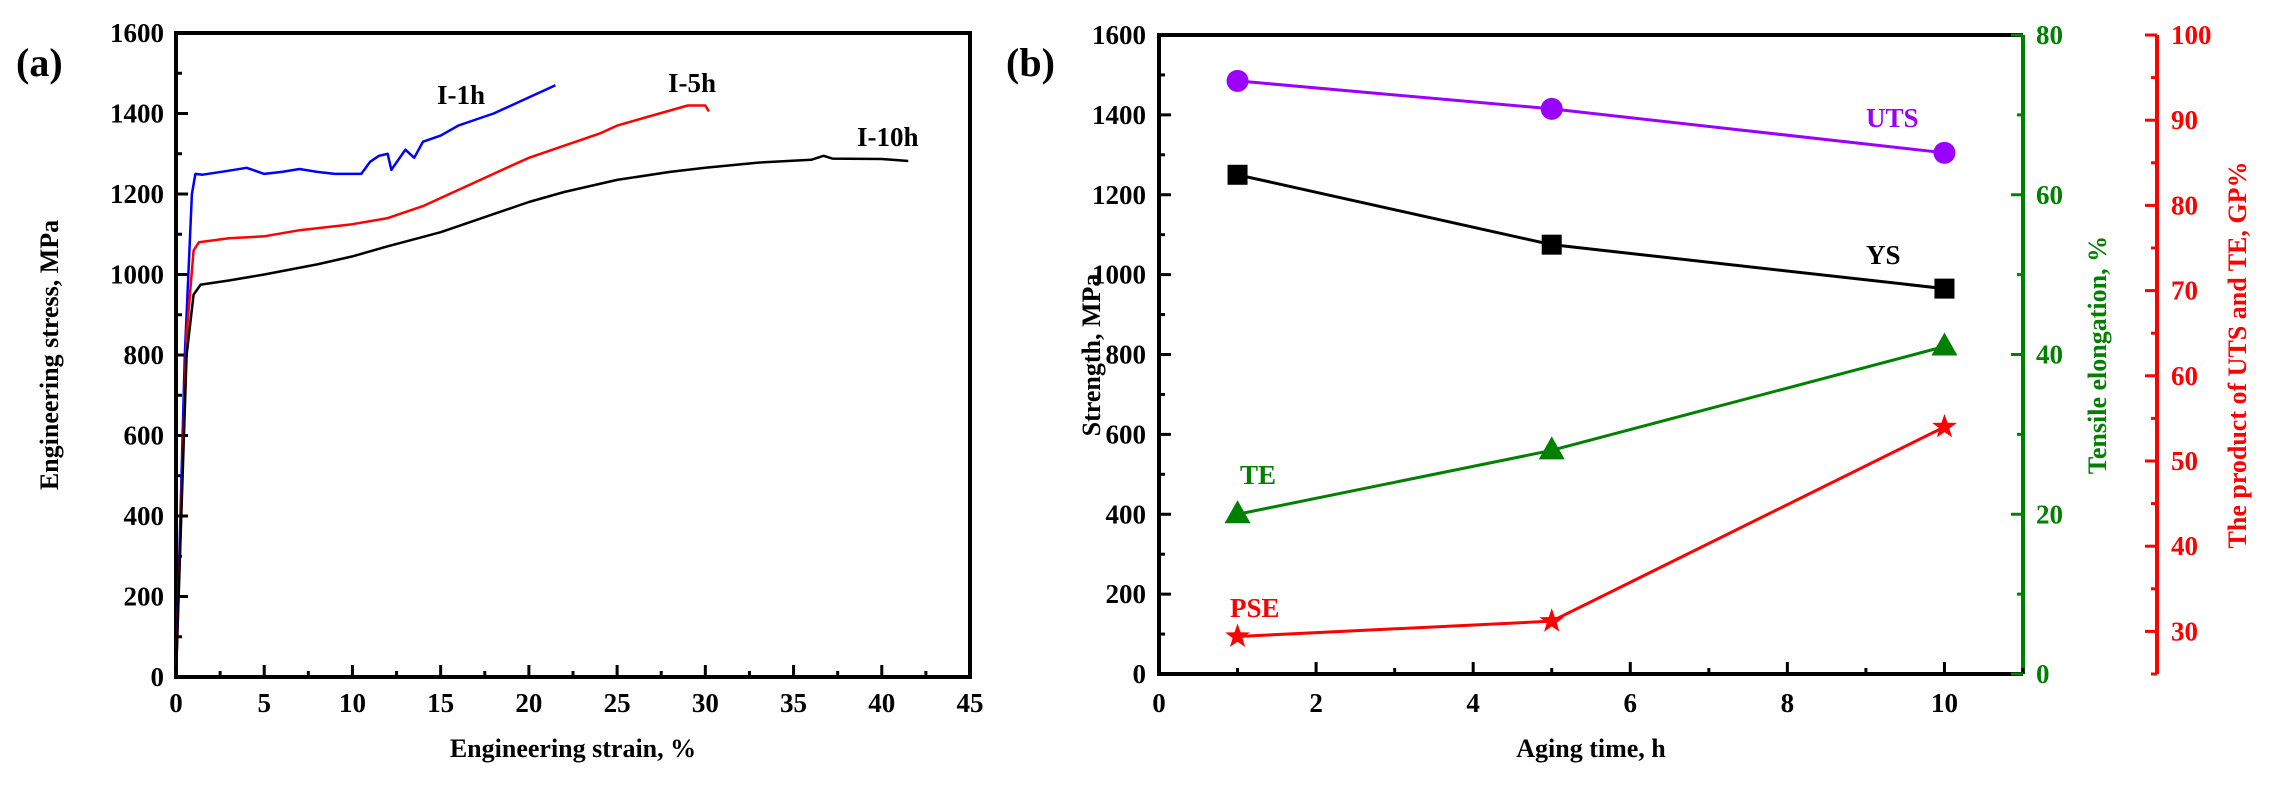 The image size is (2281, 797). I want to click on te-tick-label: 60, so click(2049, 195).